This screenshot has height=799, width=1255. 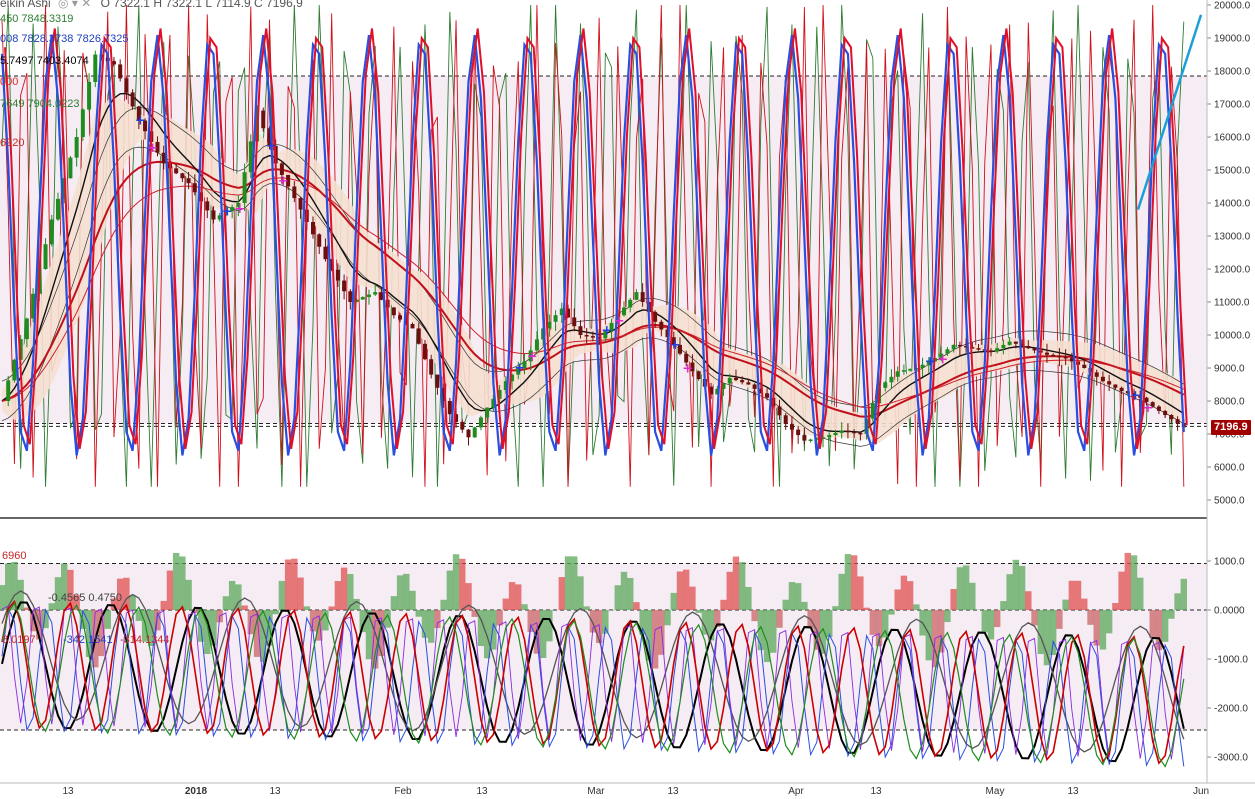 What do you see at coordinates (1232, 171) in the screenshot?
I see `price-tick-label: 15000.0` at bounding box center [1232, 171].